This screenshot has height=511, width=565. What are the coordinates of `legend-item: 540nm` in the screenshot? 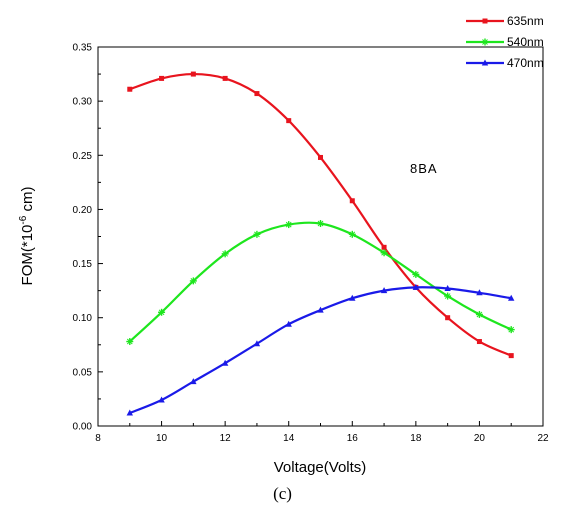 It's located at (505, 42).